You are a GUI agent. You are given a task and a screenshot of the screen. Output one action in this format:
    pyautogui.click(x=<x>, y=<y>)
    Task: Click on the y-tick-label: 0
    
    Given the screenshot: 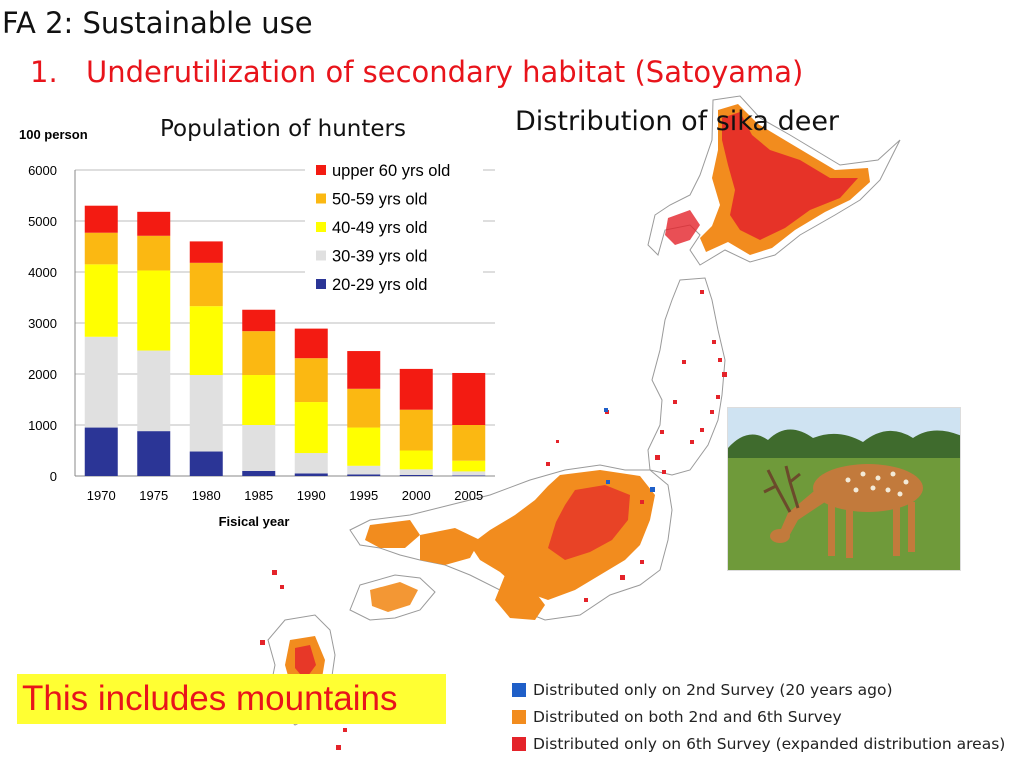 What is the action you would take?
    pyautogui.click(x=53, y=476)
    